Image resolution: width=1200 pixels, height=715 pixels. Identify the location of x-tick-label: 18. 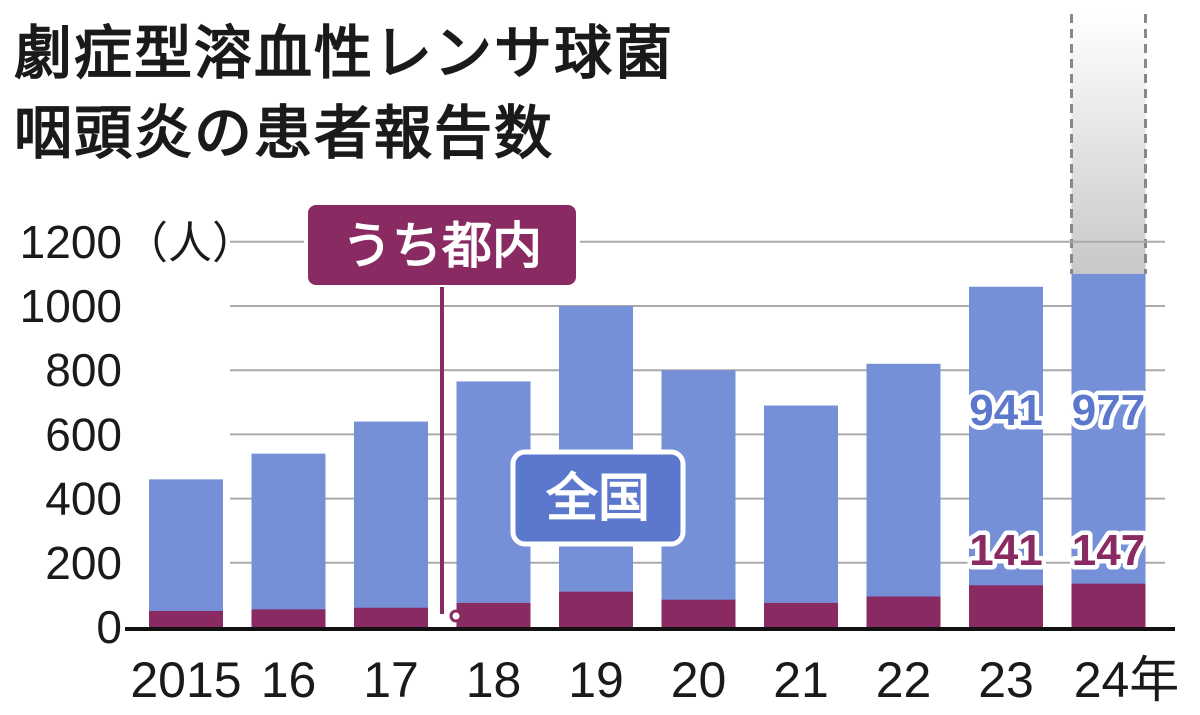
(494, 680).